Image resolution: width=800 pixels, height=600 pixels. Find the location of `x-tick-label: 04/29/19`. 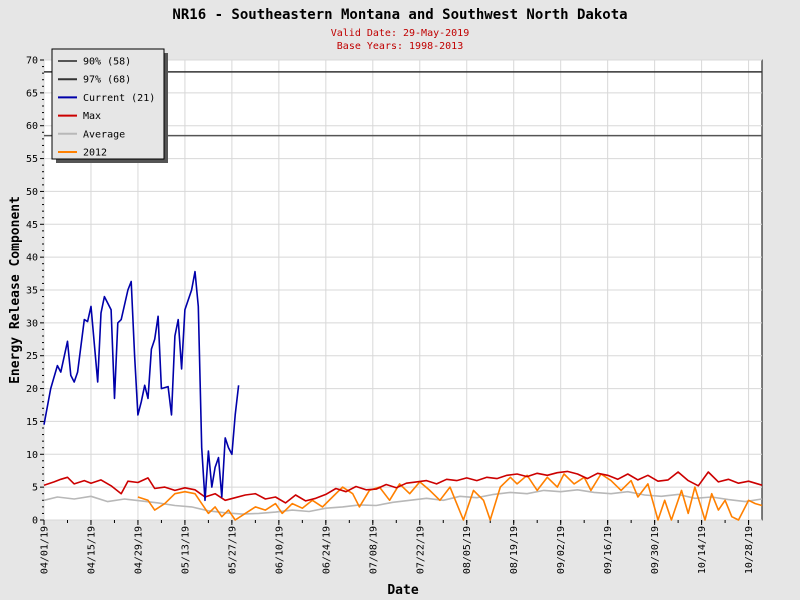

x-tick-label: 04/29/19 is located at coordinates (138, 550).